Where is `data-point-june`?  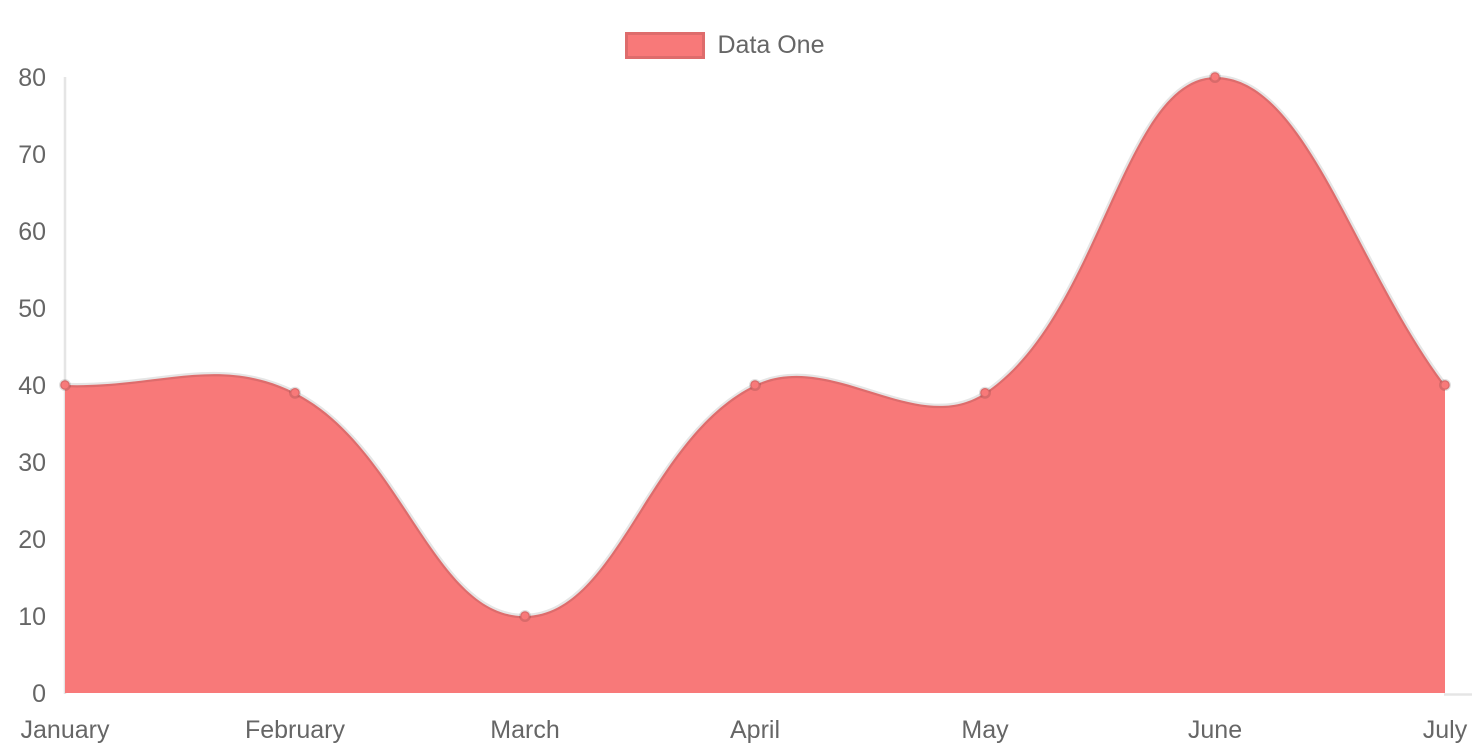 data-point-june is located at coordinates (1215, 77).